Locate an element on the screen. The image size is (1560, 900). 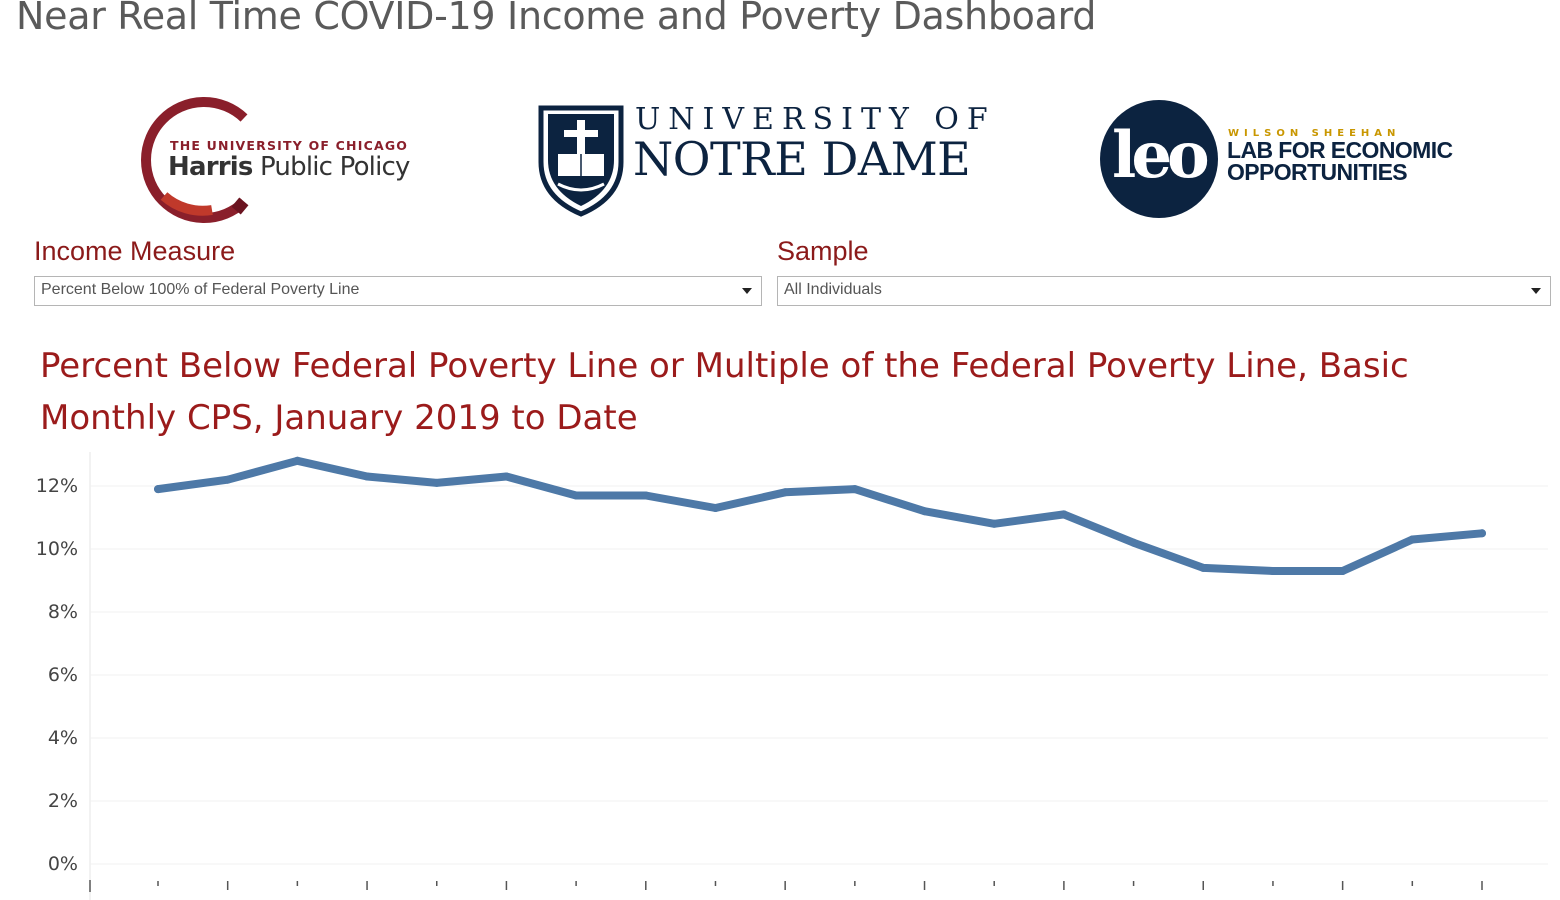
leo-logo-name: LAB FOR ECONOMIC OPPORTUNITIES is located at coordinates (1340, 161).